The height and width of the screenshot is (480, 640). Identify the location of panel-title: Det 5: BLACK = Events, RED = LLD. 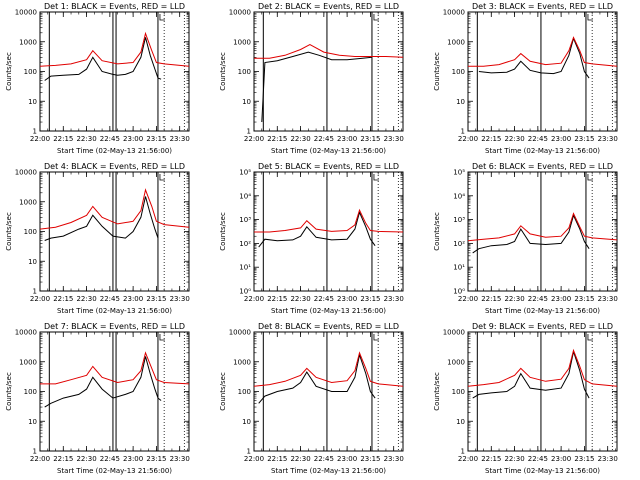
(328, 166).